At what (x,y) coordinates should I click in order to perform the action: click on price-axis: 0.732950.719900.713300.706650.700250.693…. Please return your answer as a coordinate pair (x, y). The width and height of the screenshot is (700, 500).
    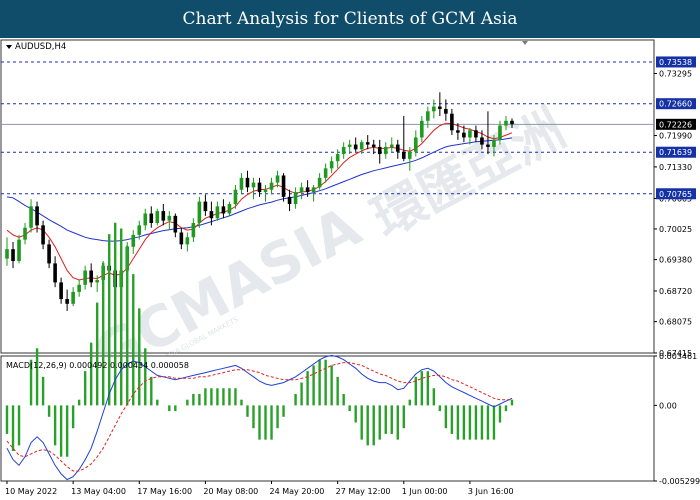
    Looking at the image, I should click on (675, 207).